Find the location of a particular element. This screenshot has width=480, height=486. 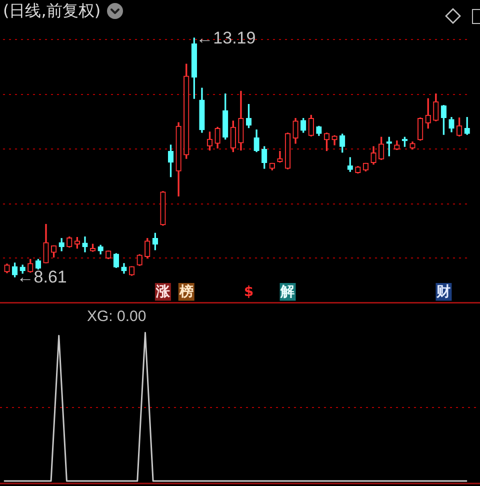

x-tick-label: 解 is located at coordinates (287, 292).